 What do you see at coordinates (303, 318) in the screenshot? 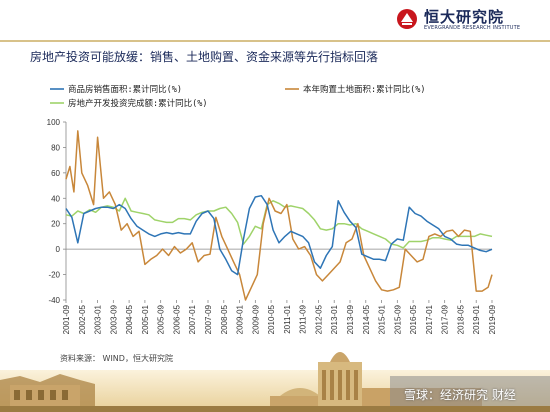
I see `x-tick-label: 2011-09` at bounding box center [303, 318].